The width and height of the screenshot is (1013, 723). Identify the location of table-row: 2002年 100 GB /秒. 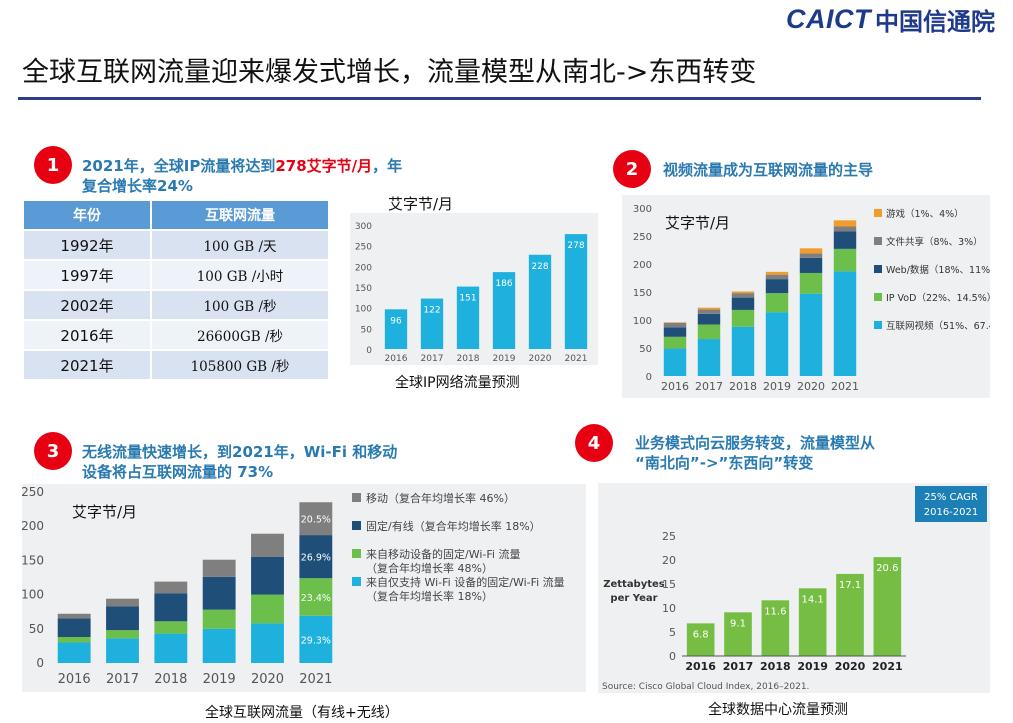
(176, 305).